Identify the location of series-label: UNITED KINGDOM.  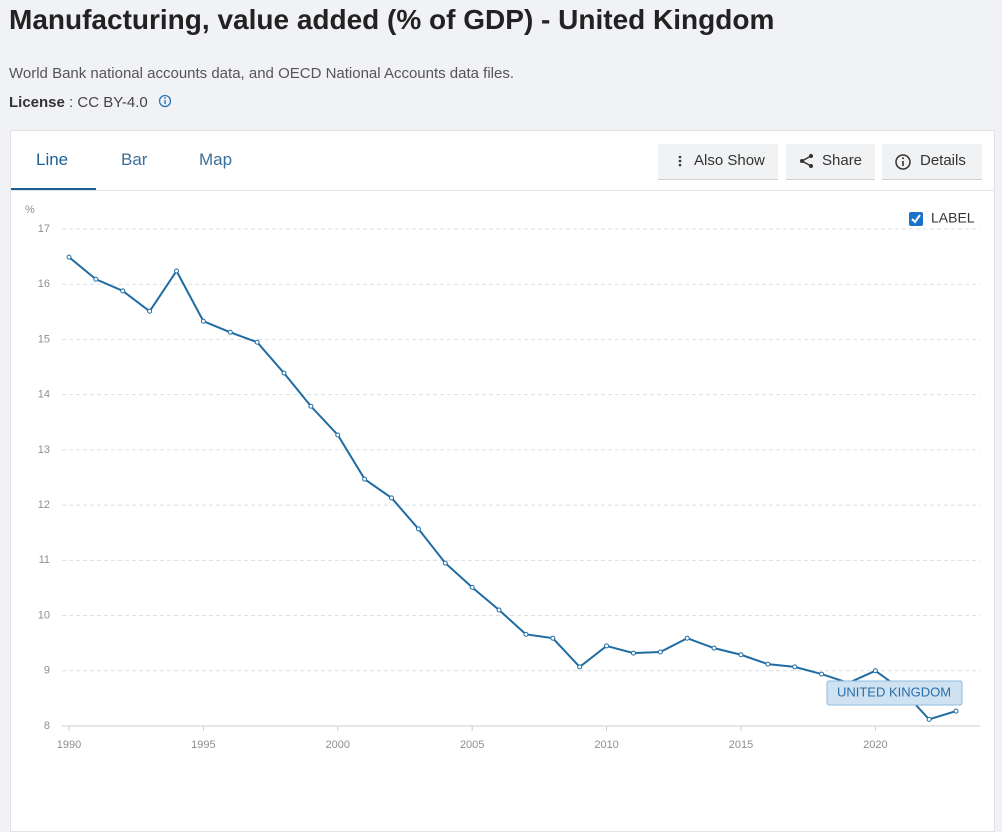
(894, 691).